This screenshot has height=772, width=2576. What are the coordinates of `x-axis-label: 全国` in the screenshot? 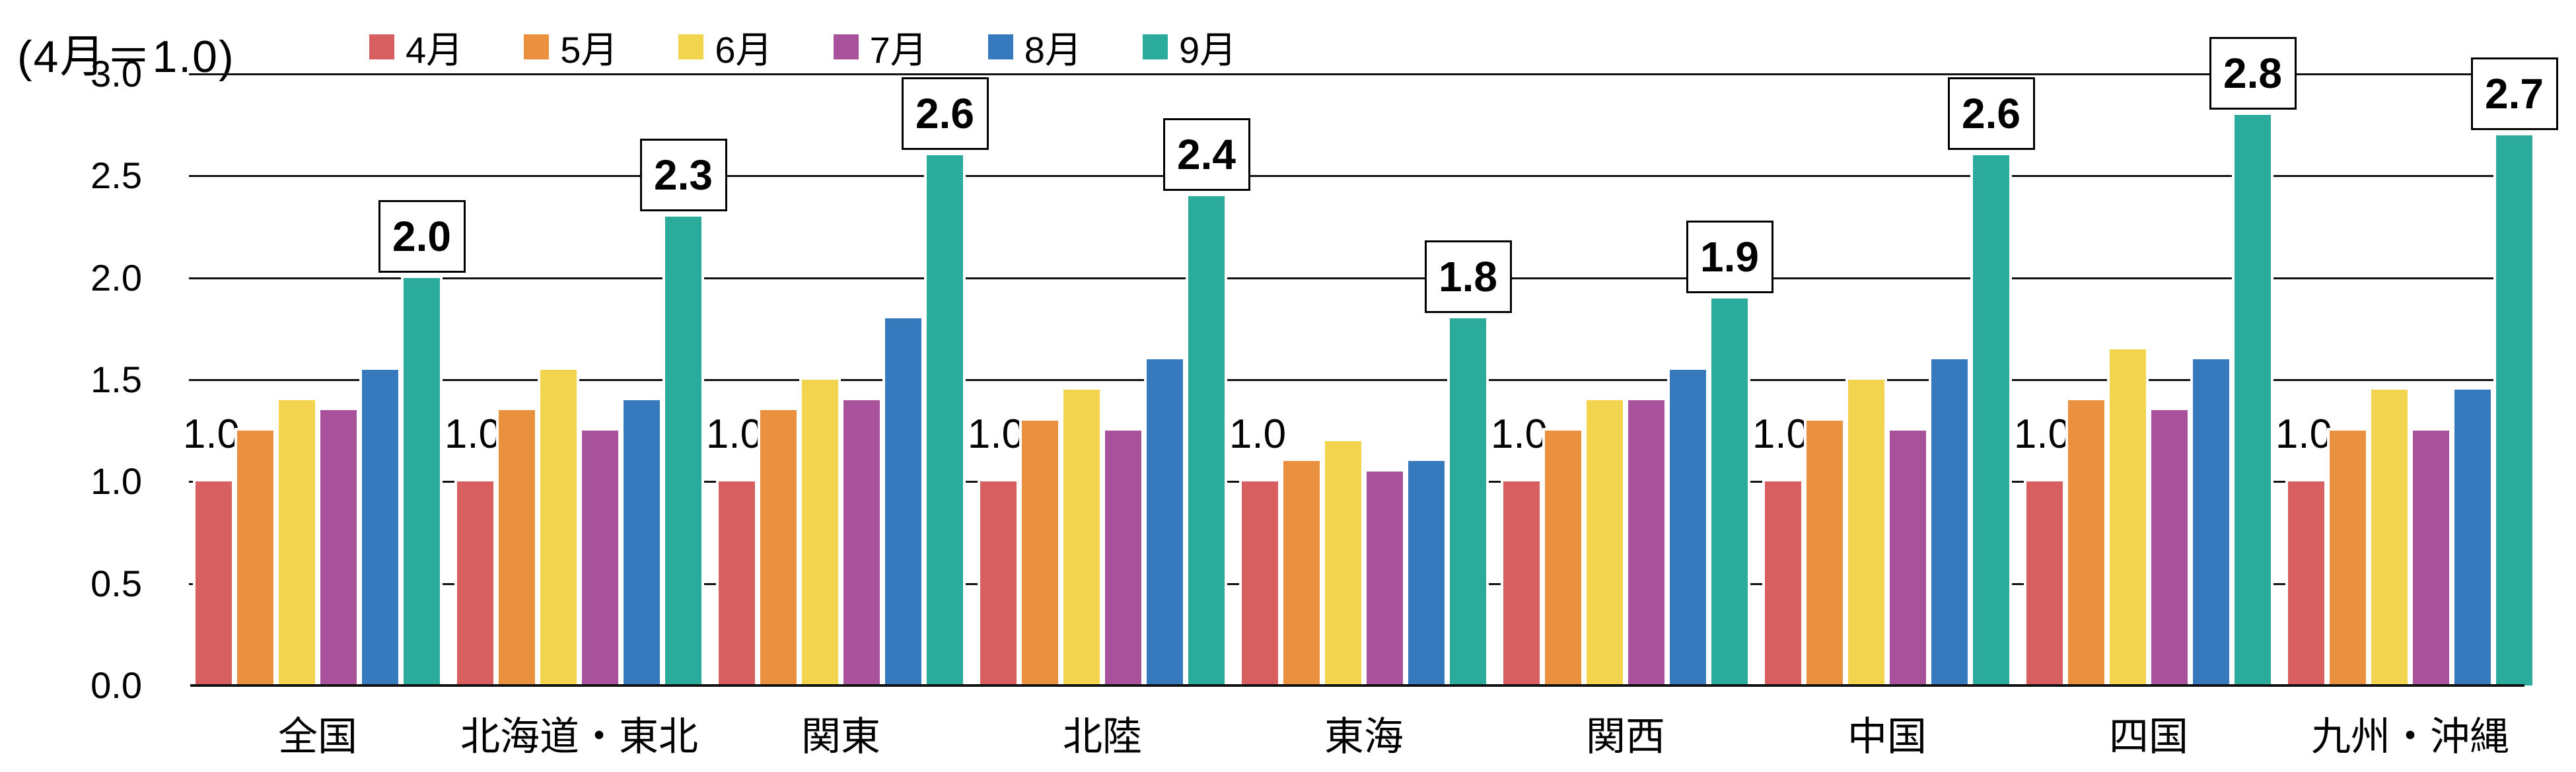 It's located at (317, 737).